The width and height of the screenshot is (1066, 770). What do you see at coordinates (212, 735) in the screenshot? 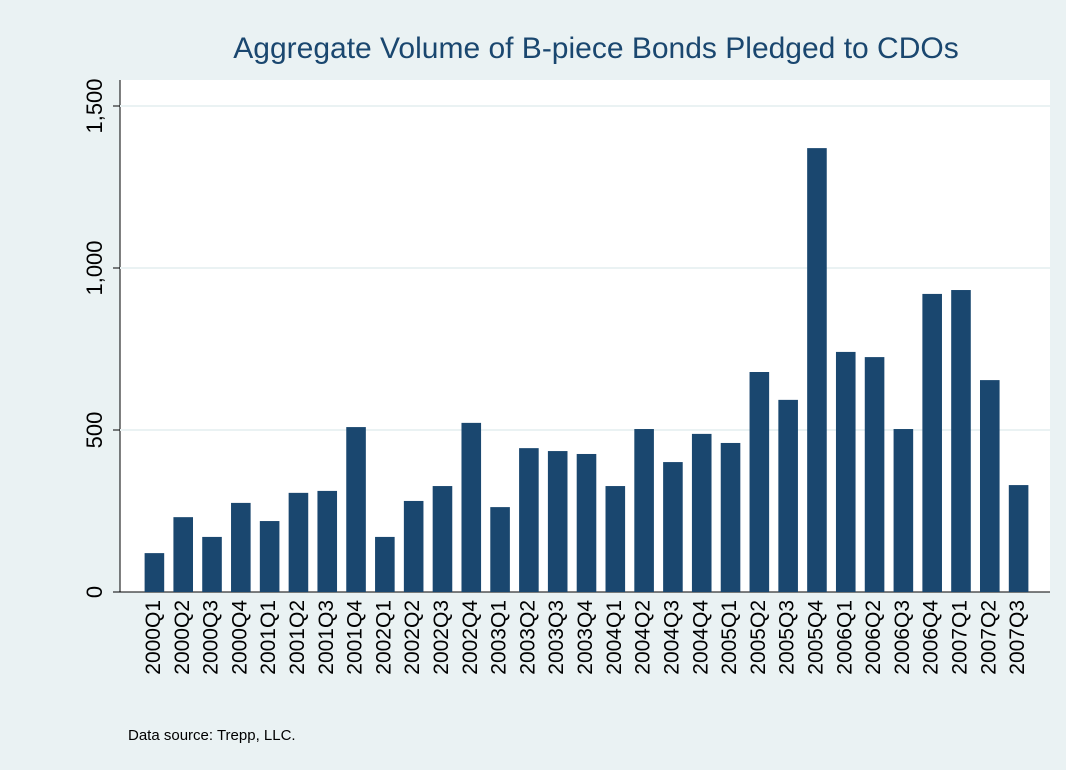
I see `source-note: Data source: Trepp, LLC.` at bounding box center [212, 735].